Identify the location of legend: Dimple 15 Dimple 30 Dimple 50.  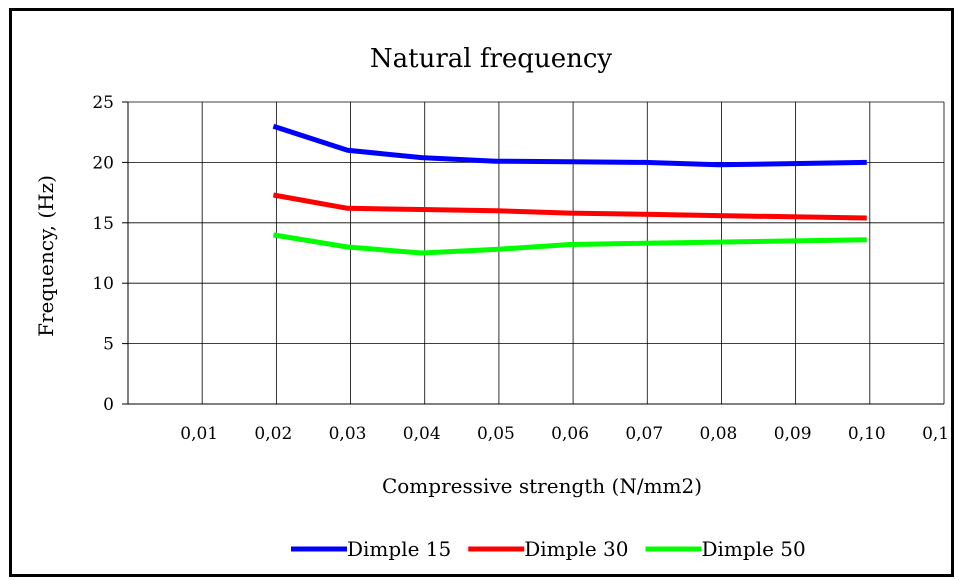
(548, 549).